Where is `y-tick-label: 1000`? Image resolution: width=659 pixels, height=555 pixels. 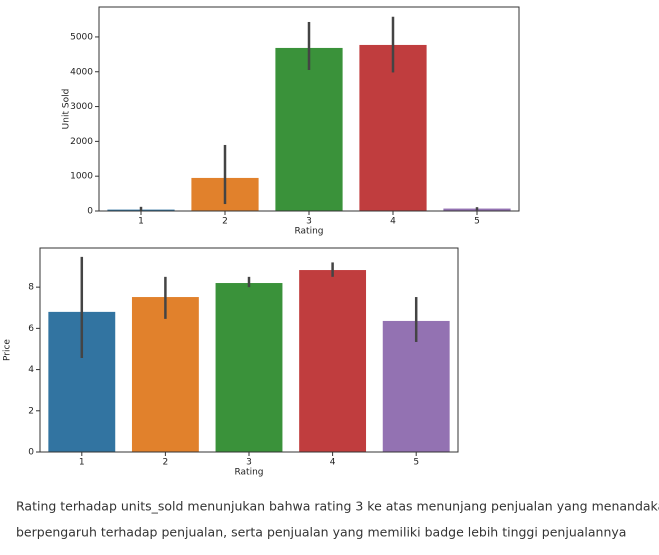 y-tick-label: 1000 is located at coordinates (81, 177).